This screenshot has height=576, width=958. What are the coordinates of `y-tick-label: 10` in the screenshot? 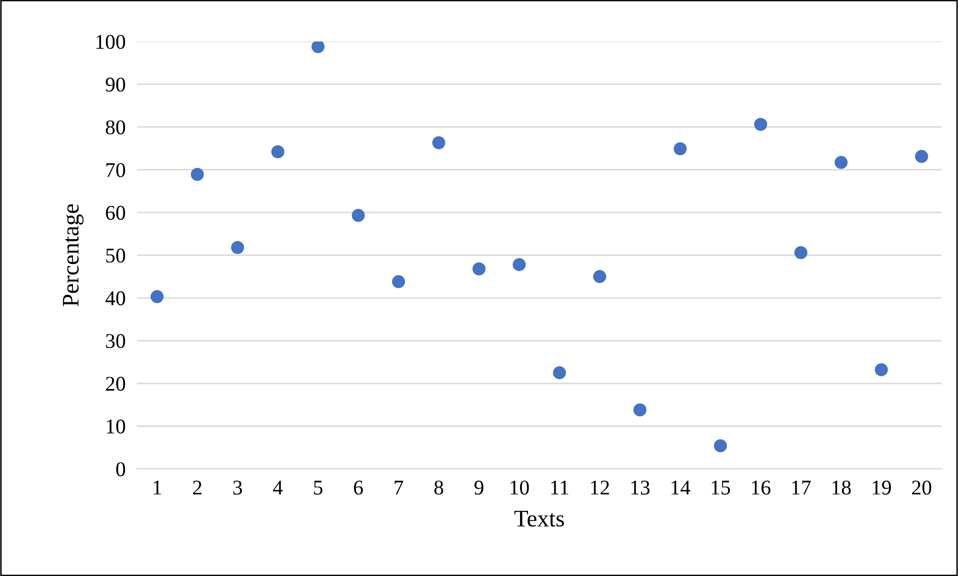 It's located at (116, 427).